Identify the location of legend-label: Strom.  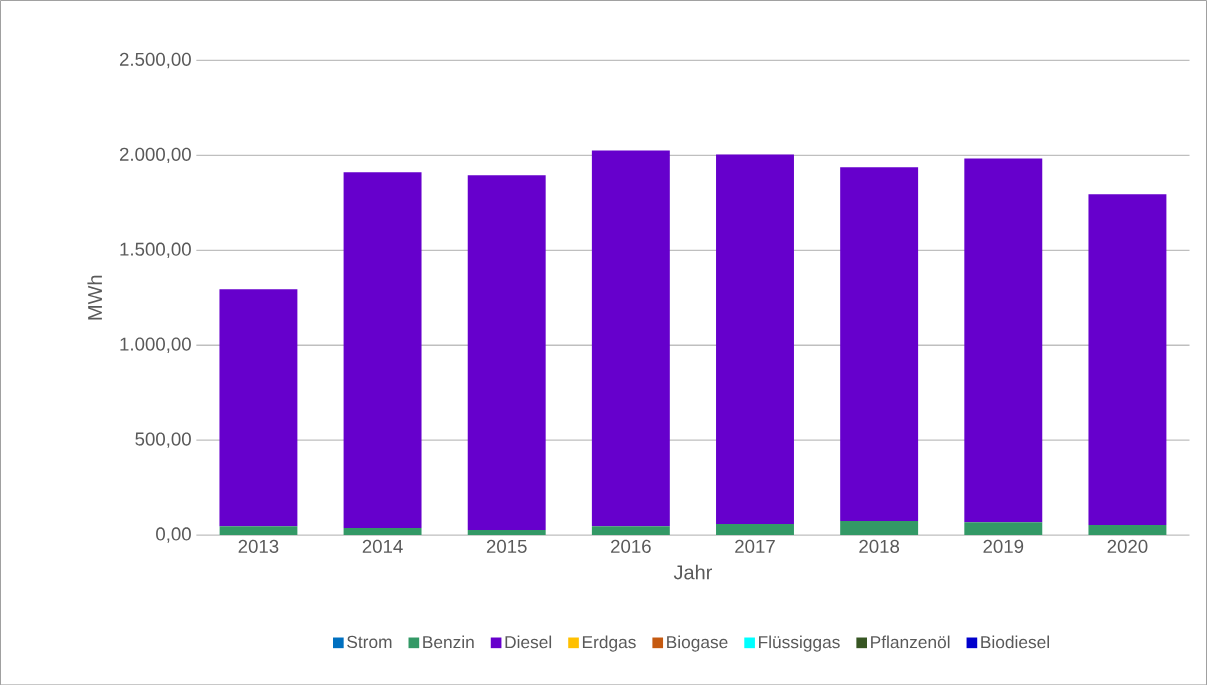
(369, 641).